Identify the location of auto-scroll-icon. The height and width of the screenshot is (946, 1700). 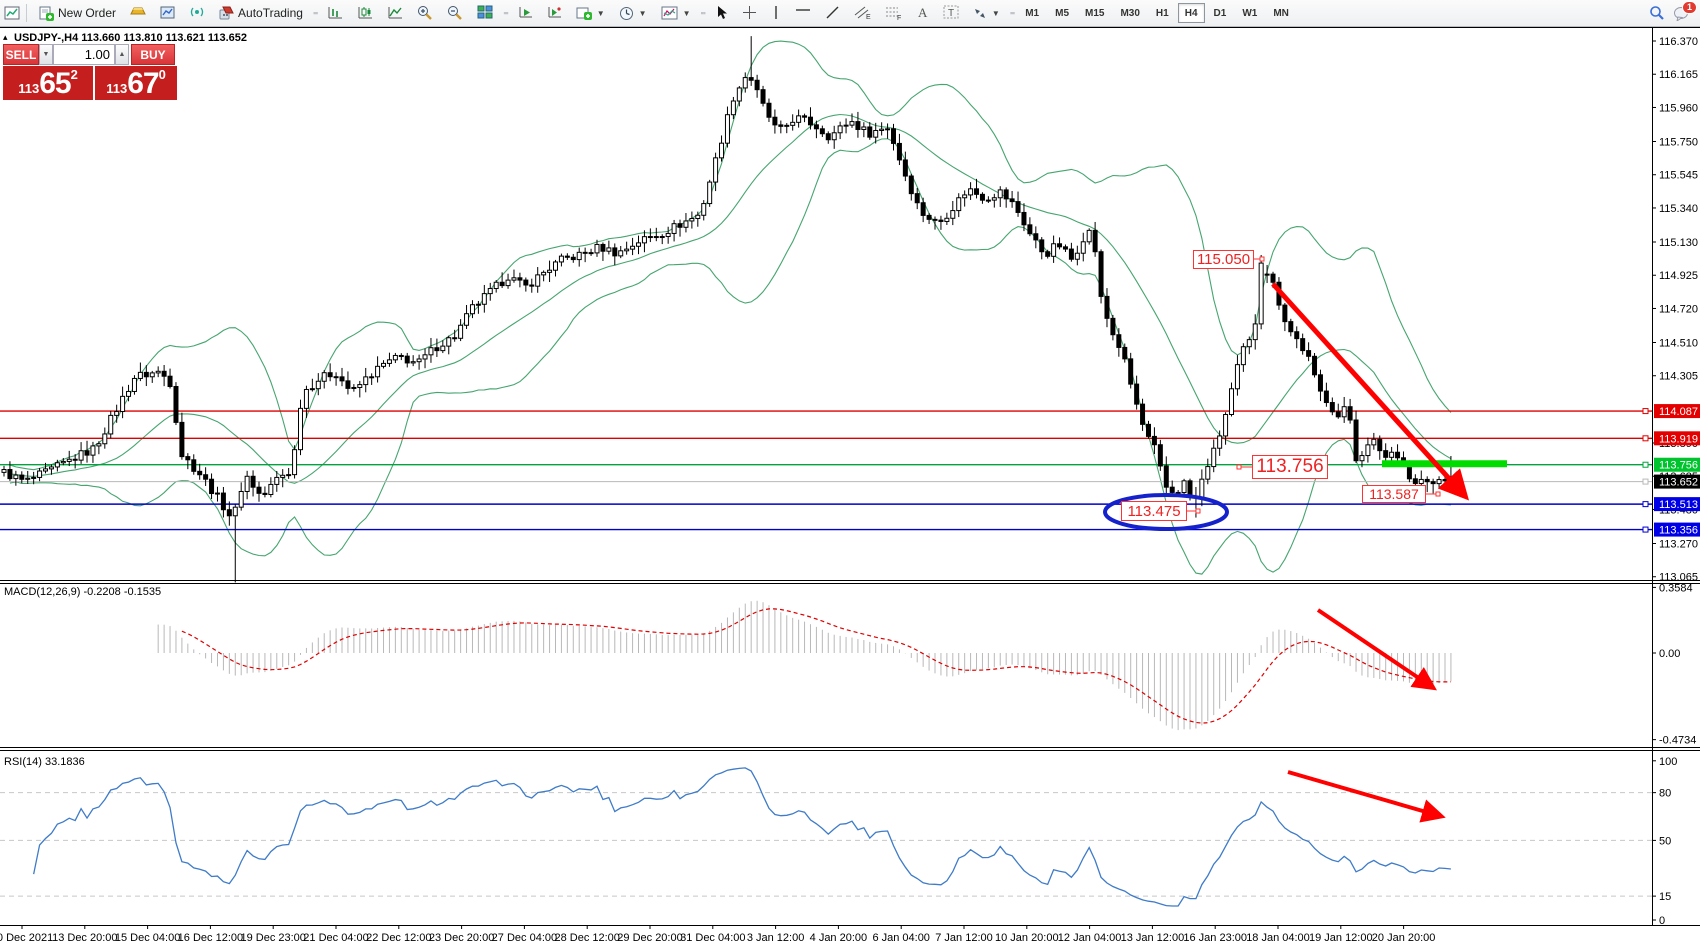
(525, 13).